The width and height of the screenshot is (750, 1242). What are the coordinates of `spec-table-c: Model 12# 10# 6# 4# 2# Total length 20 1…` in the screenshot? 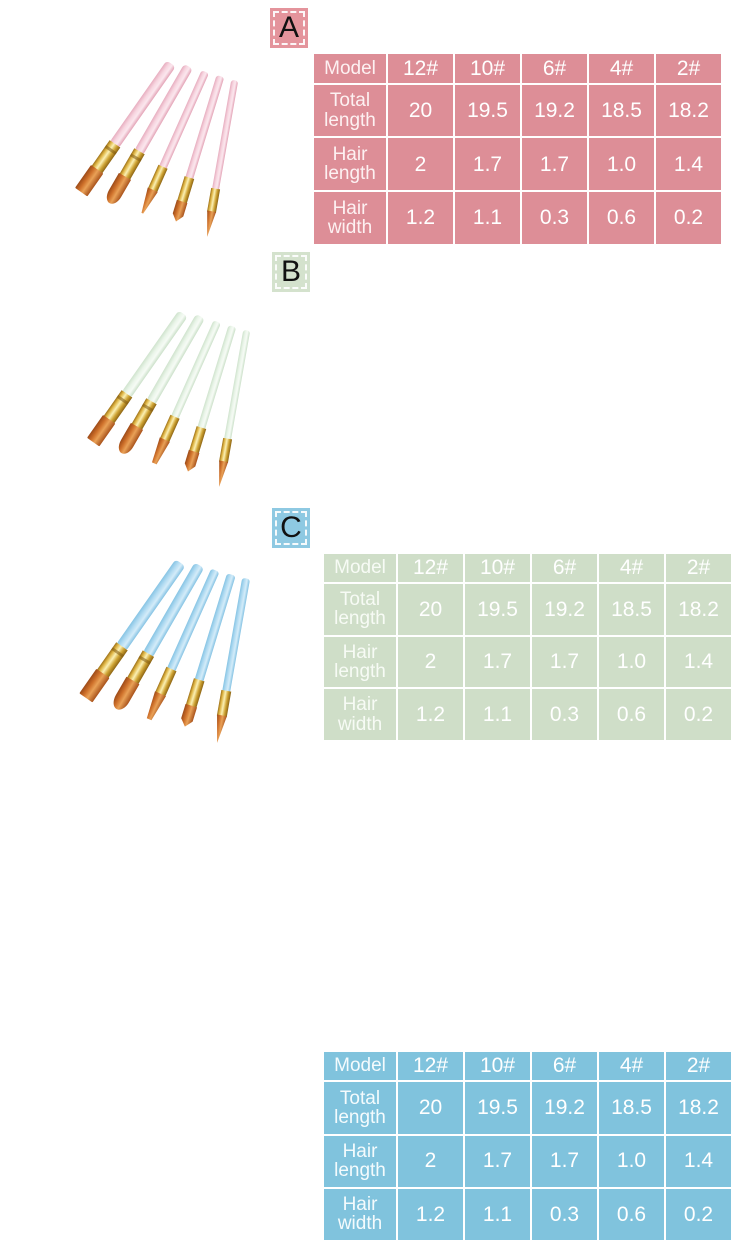 It's located at (527, 1146).